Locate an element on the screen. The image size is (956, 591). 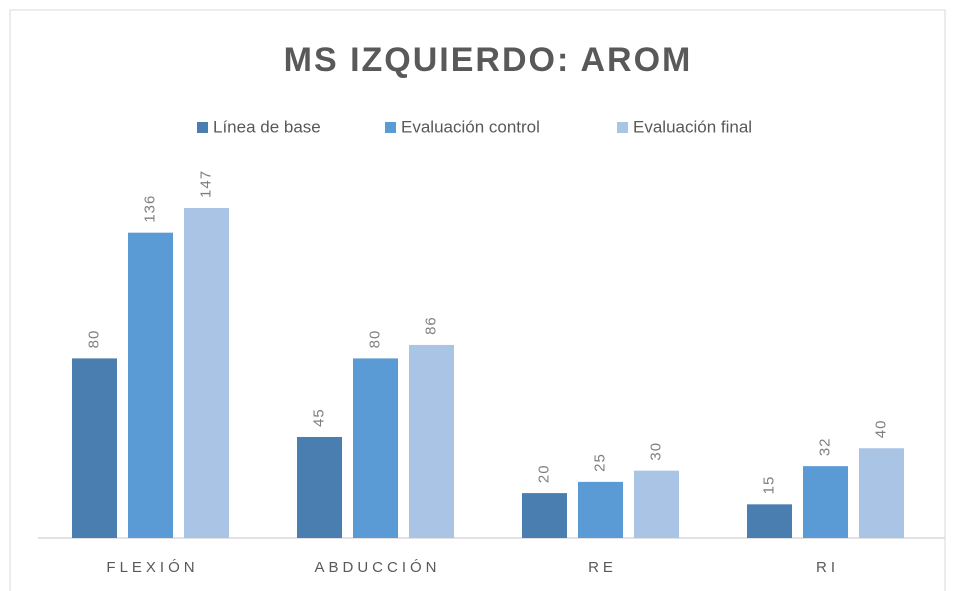
data-label: 30 is located at coordinates (655, 451).